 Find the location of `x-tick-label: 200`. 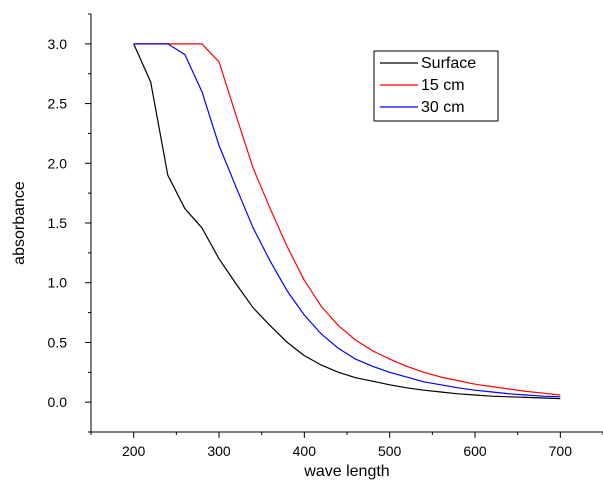

x-tick-label: 200 is located at coordinates (134, 451).